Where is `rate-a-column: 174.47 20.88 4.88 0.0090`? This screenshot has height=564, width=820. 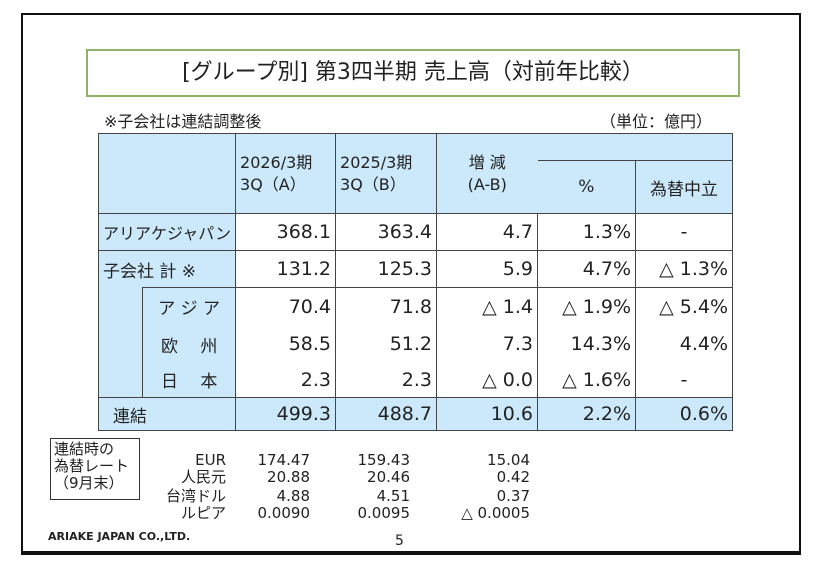 rate-a-column: 174.47 20.88 4.88 0.0090 is located at coordinates (270, 486).